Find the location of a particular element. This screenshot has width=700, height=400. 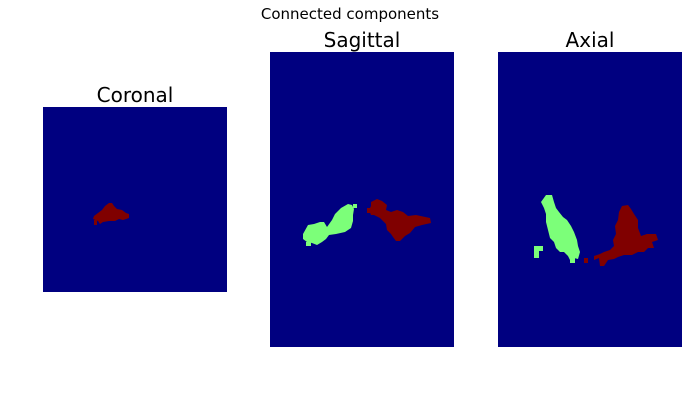

axial-component-green is located at coordinates (560, 227).